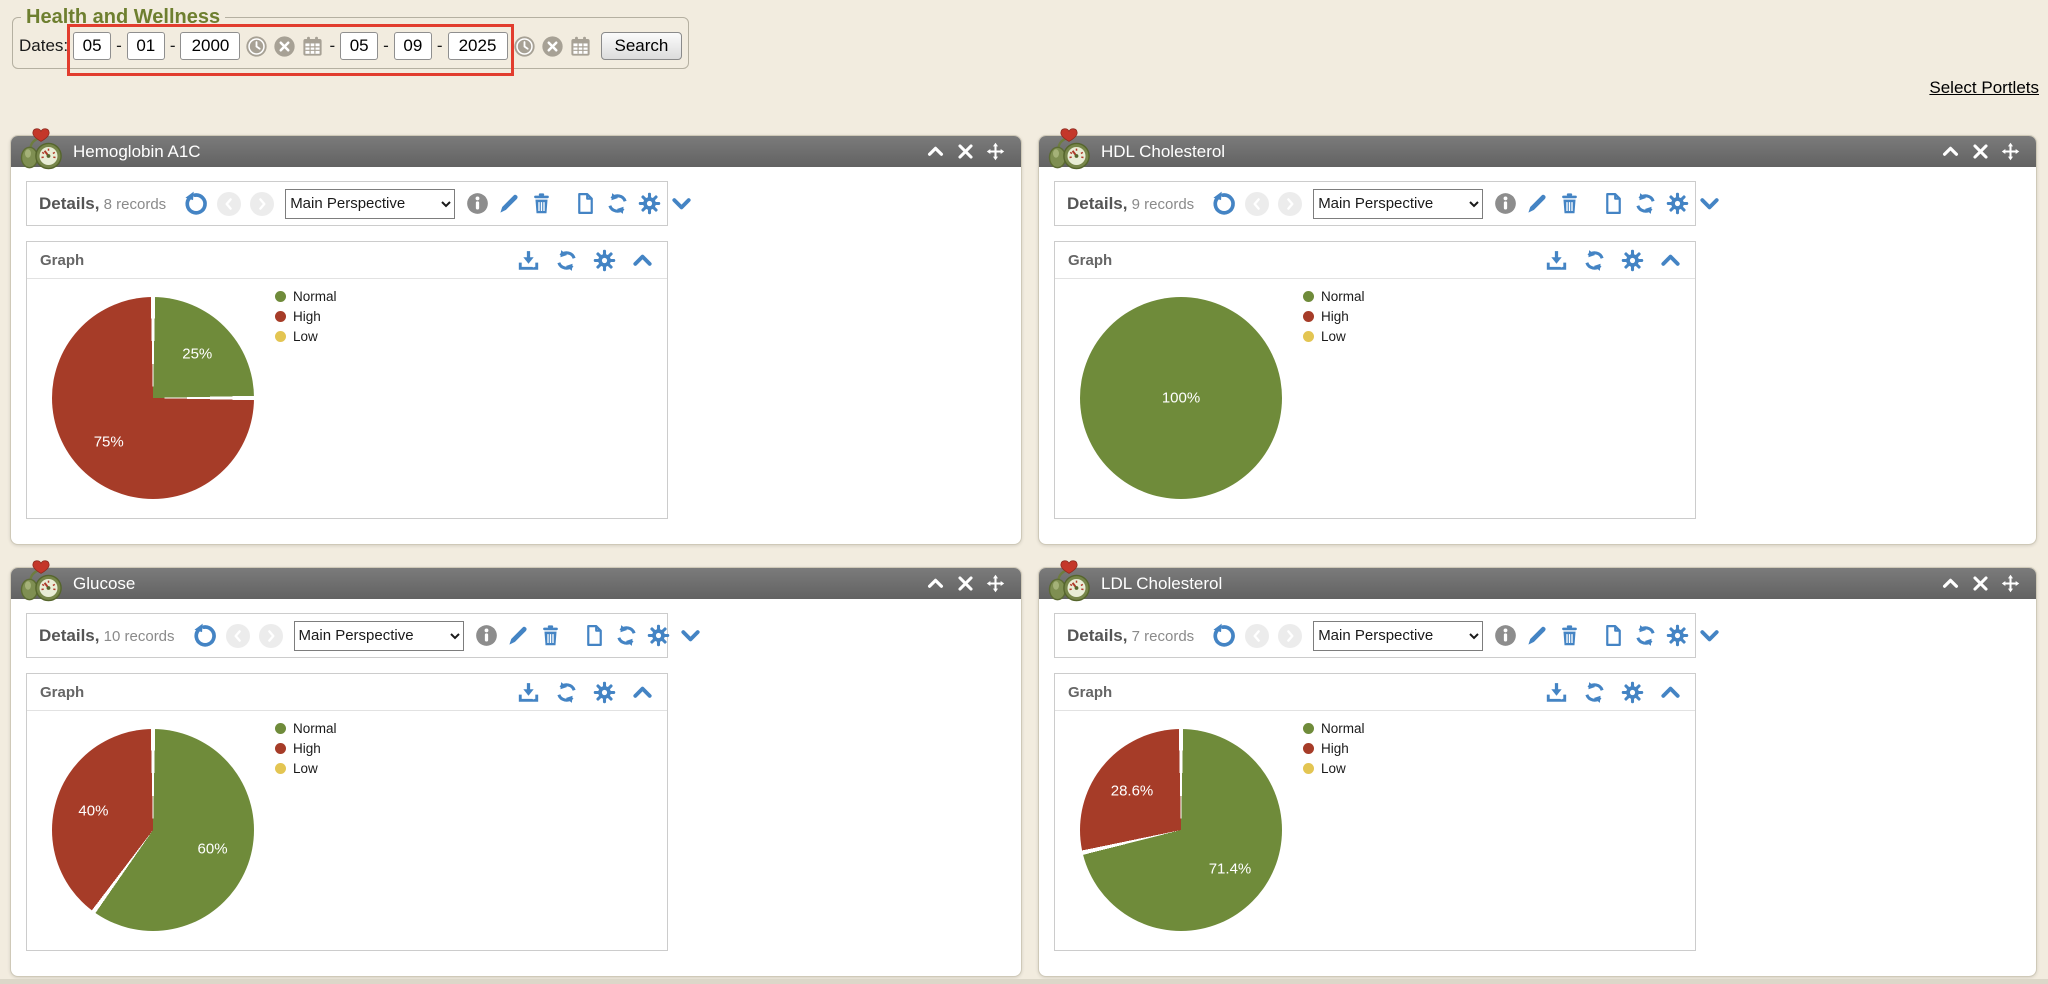  I want to click on to-month-input, so click(359, 46).